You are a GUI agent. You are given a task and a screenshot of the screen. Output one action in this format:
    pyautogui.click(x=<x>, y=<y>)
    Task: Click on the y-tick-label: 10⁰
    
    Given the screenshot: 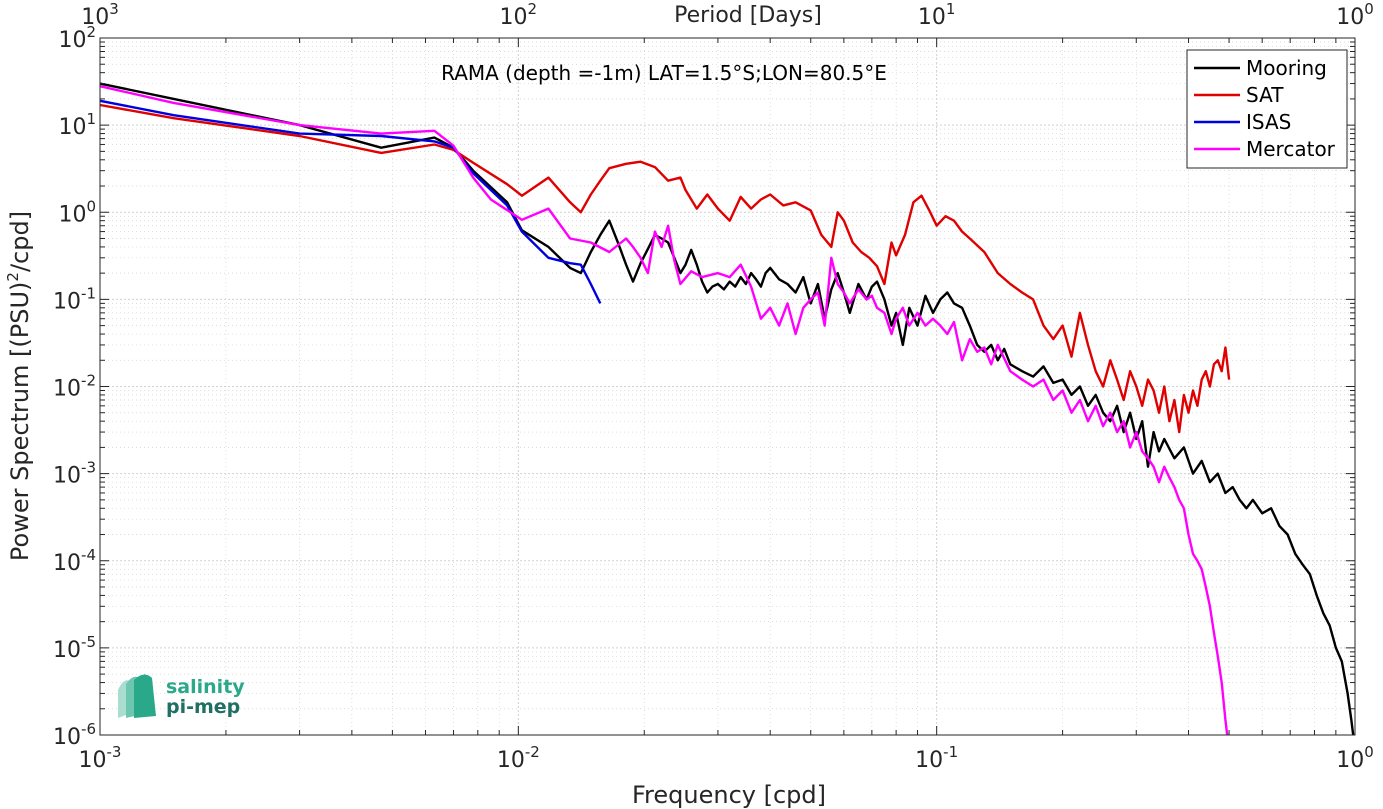 What is the action you would take?
    pyautogui.click(x=77, y=212)
    